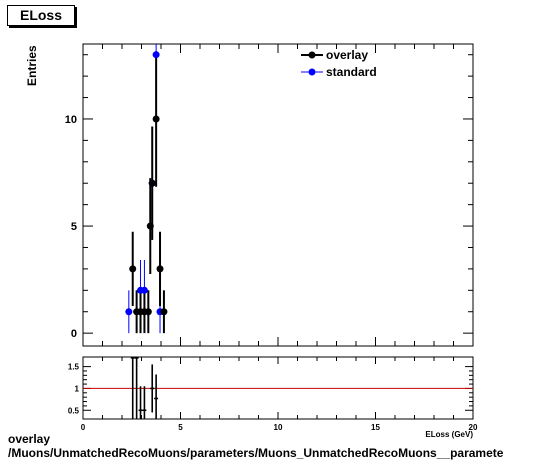 This screenshot has width=546, height=462. Describe the element at coordinates (312, 72) in the screenshot. I see `legend-marker-standard` at that location.